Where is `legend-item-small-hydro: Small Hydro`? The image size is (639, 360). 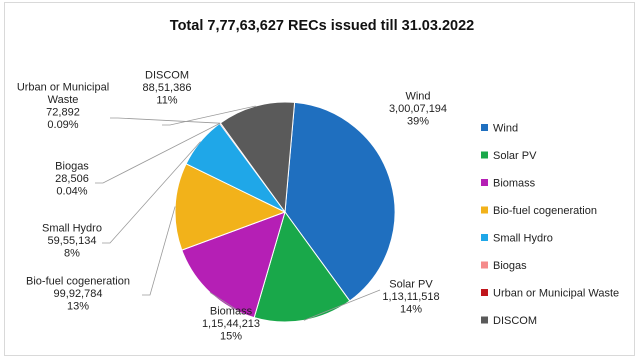
legend-item-small-hydro: Small Hydro is located at coordinates (517, 239).